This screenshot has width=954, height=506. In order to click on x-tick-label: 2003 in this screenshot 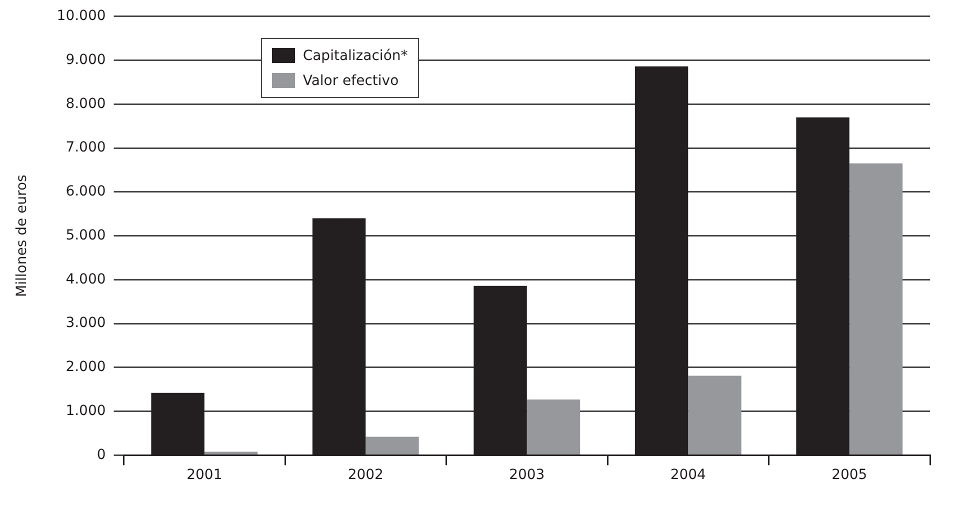, I will do `click(527, 475)`.